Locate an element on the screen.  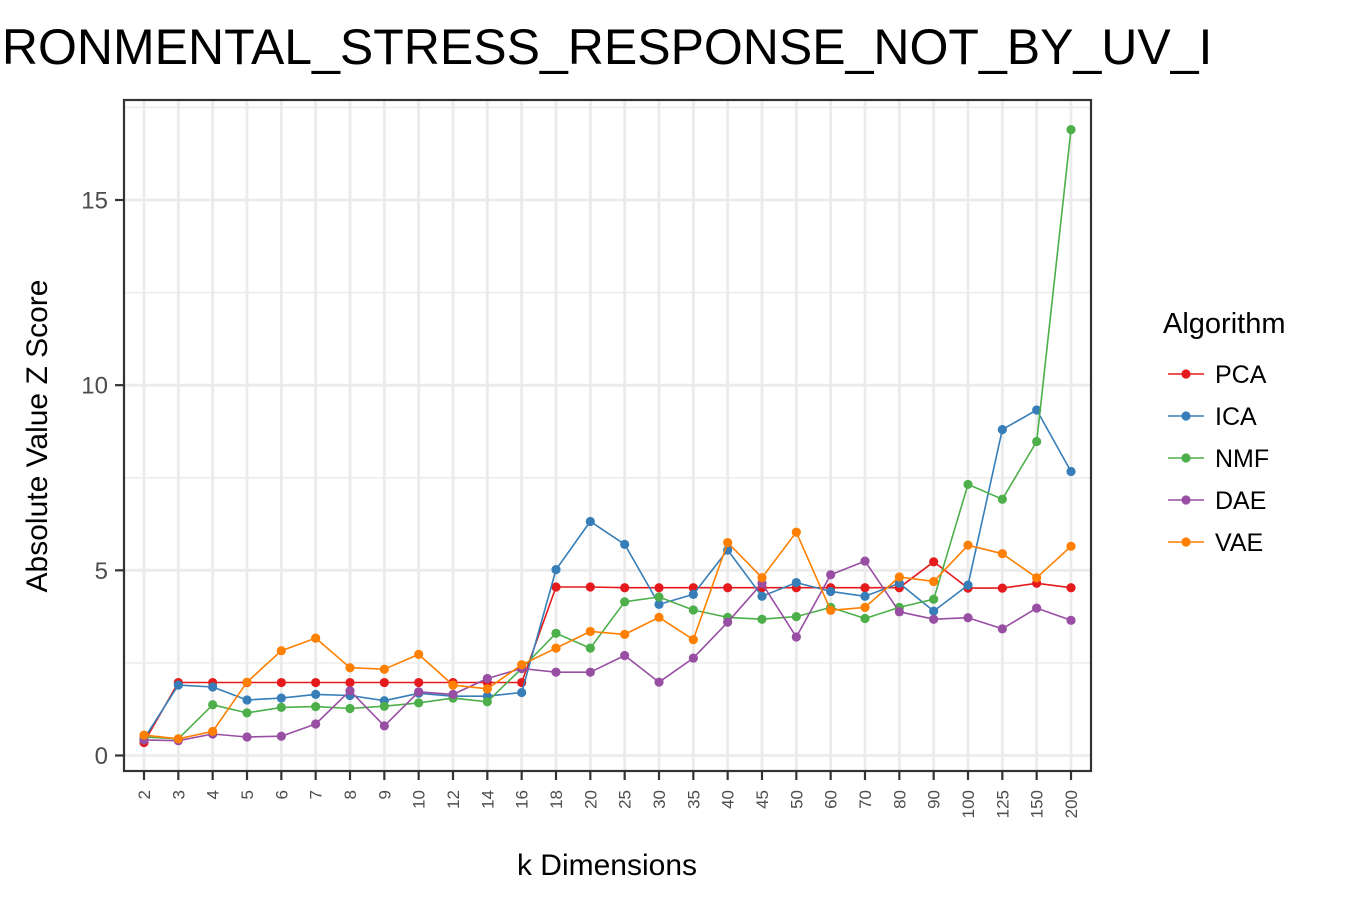
x-tick-label: 45 is located at coordinates (762, 799).